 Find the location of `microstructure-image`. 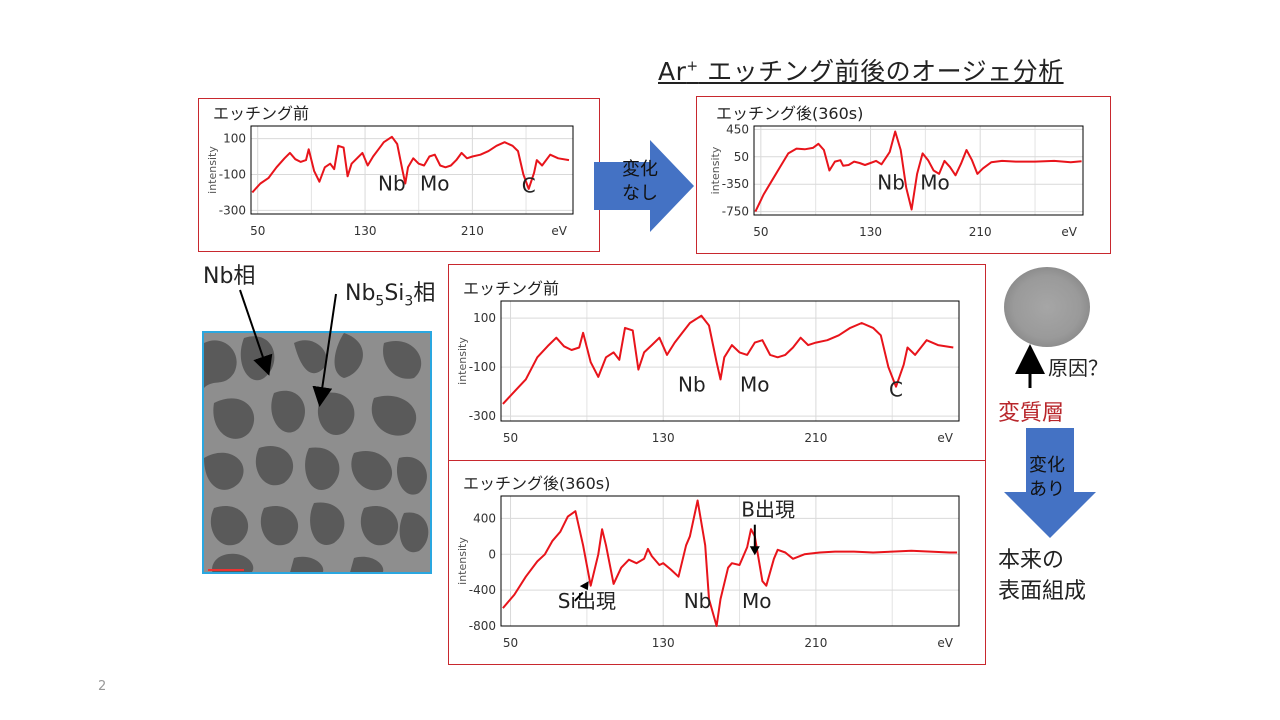

microstructure-image is located at coordinates (317, 452).